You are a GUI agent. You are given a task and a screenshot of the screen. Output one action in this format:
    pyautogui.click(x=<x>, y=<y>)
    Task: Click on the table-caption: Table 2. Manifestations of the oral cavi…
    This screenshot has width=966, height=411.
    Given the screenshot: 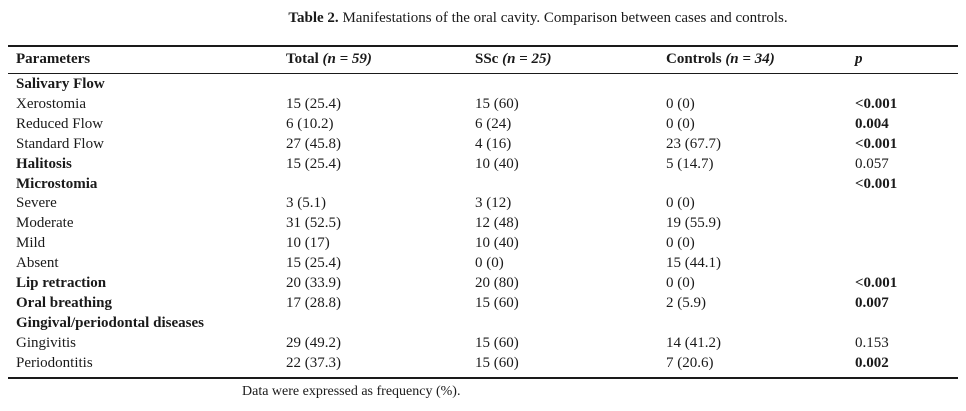 What is the action you would take?
    pyautogui.click(x=483, y=18)
    